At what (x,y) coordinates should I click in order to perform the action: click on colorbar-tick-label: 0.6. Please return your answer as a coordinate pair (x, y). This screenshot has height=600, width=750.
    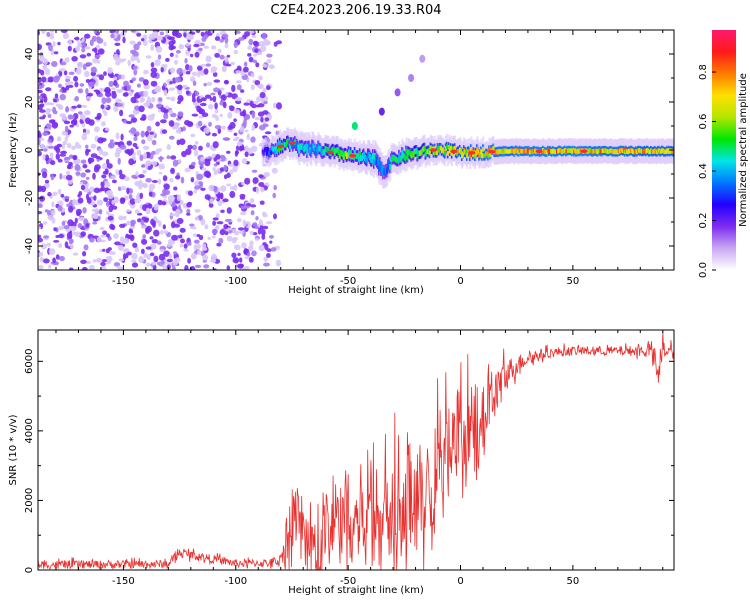
    Looking at the image, I should click on (703, 122).